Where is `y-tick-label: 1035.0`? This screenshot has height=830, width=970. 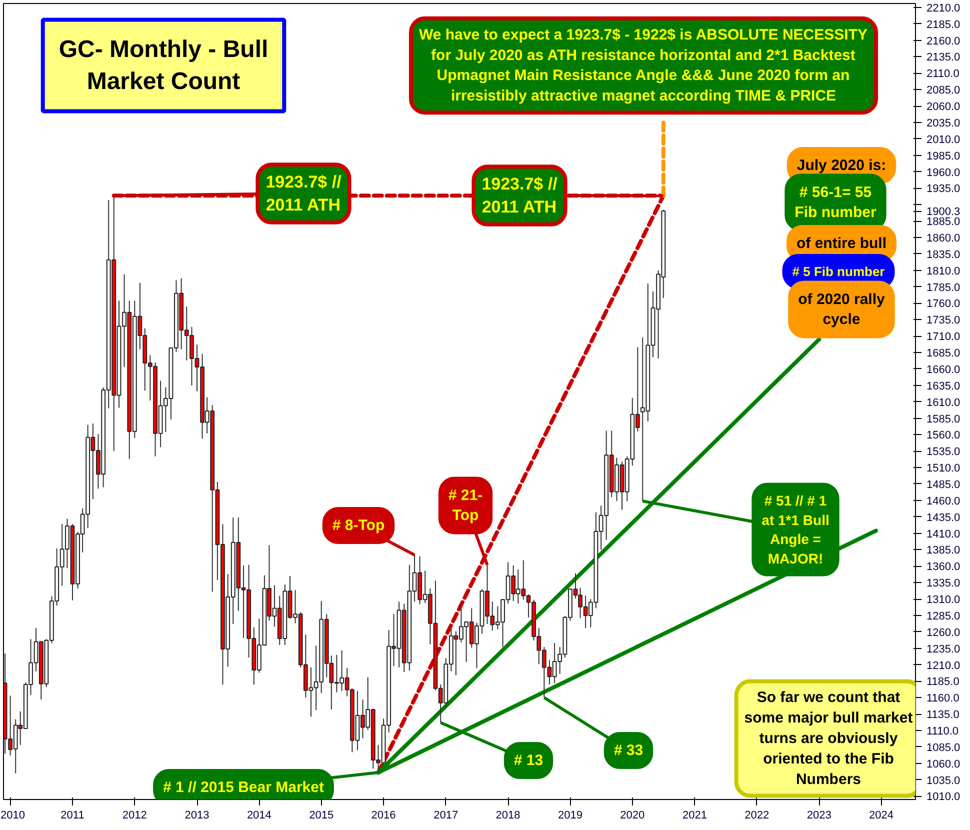 y-tick-label: 1035.0 is located at coordinates (943, 780).